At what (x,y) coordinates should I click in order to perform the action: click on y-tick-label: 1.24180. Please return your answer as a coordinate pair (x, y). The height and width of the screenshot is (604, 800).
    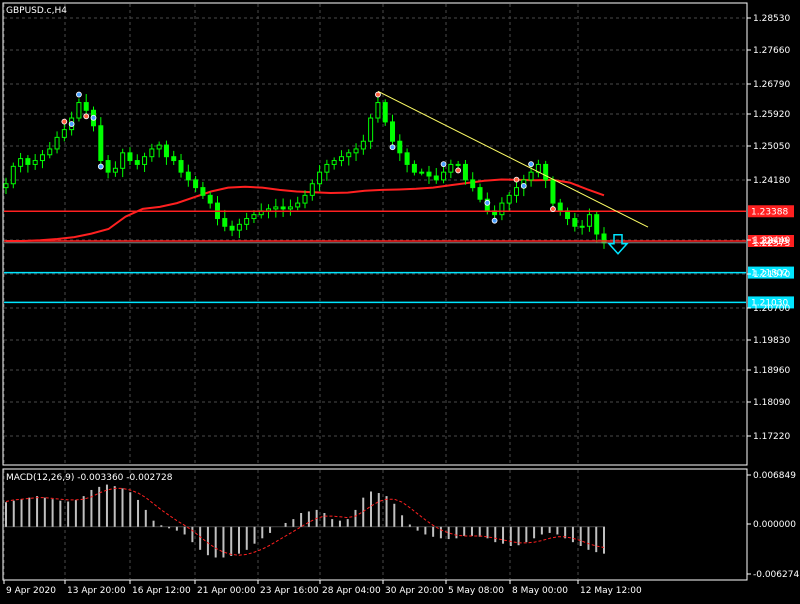
    Looking at the image, I should click on (771, 181).